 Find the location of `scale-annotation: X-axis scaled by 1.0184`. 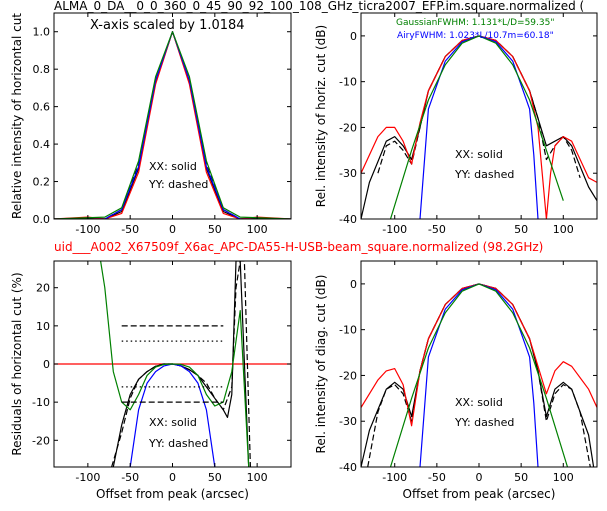

scale-annotation: X-axis scaled by 1.0184 is located at coordinates (167, 25).